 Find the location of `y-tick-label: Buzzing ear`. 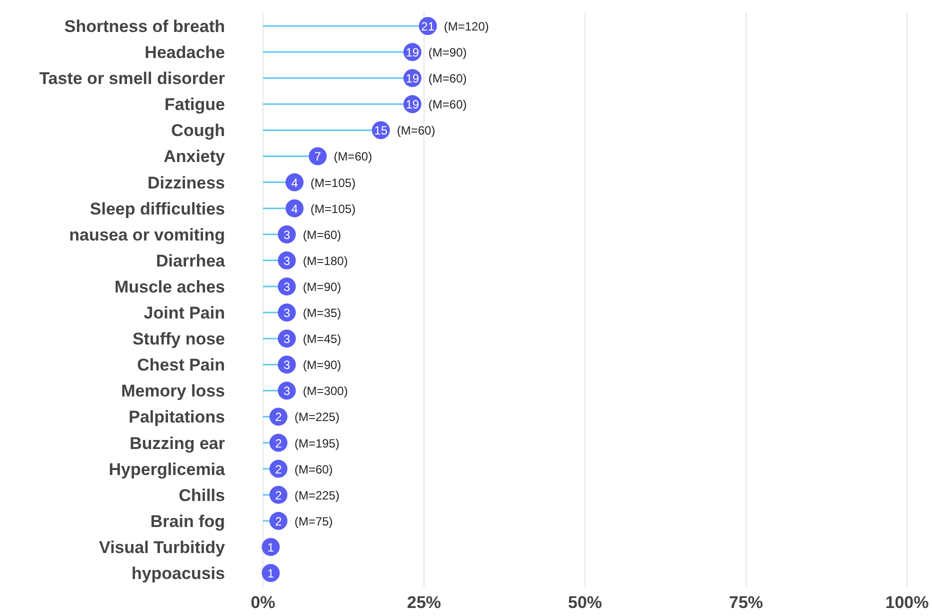

y-tick-label: Buzzing ear is located at coordinates (178, 443).